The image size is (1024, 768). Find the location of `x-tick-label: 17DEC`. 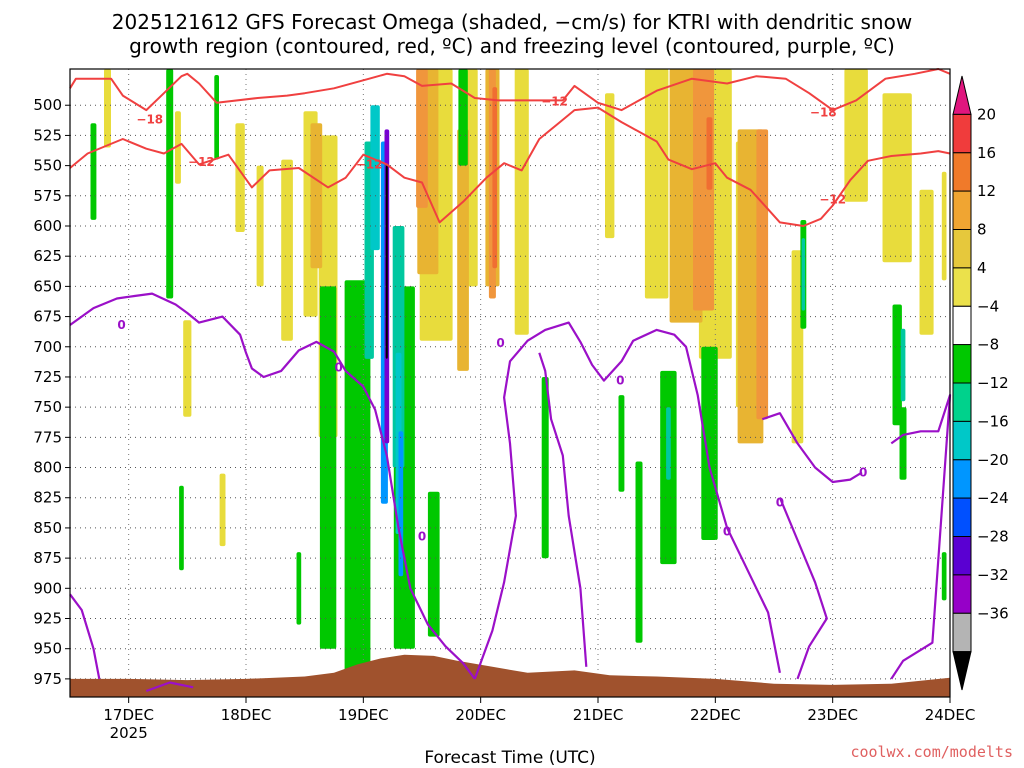

x-tick-label: 17DEC is located at coordinates (128, 715).